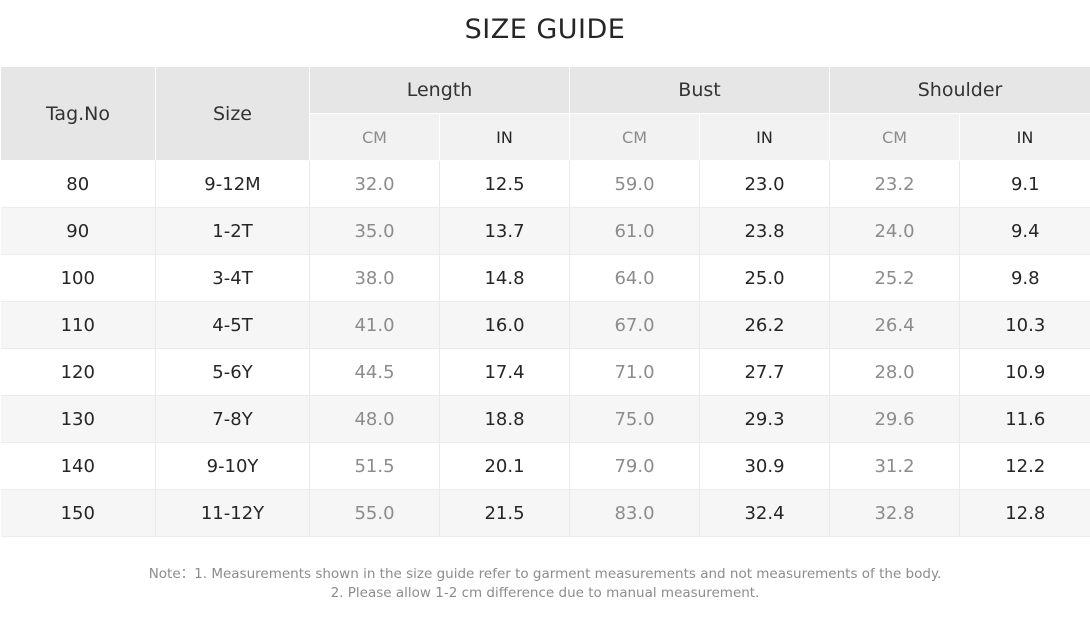 This screenshot has width=1090, height=623. I want to click on shoulder-in-cell: 9.8, so click(1024, 278).